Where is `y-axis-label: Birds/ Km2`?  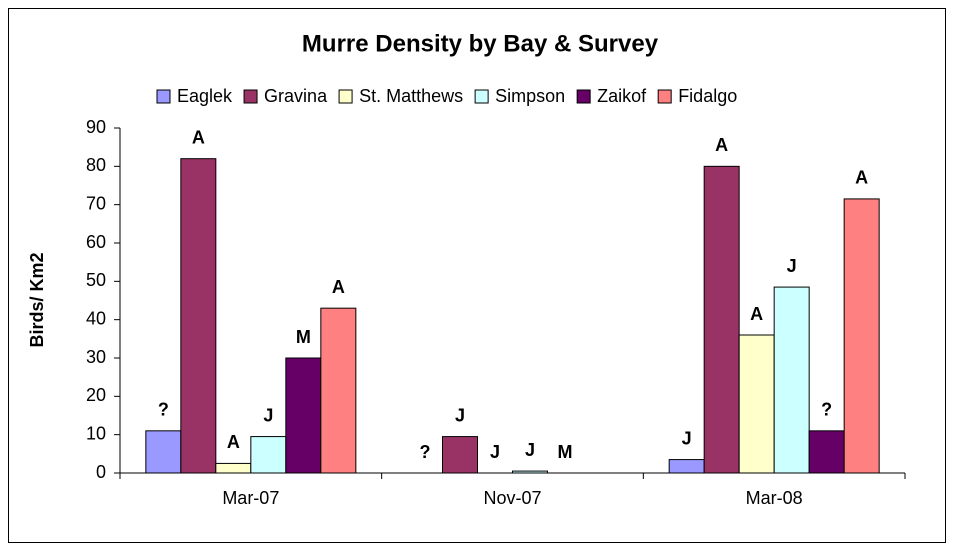
y-axis-label: Birds/ Km2 is located at coordinates (37, 299).